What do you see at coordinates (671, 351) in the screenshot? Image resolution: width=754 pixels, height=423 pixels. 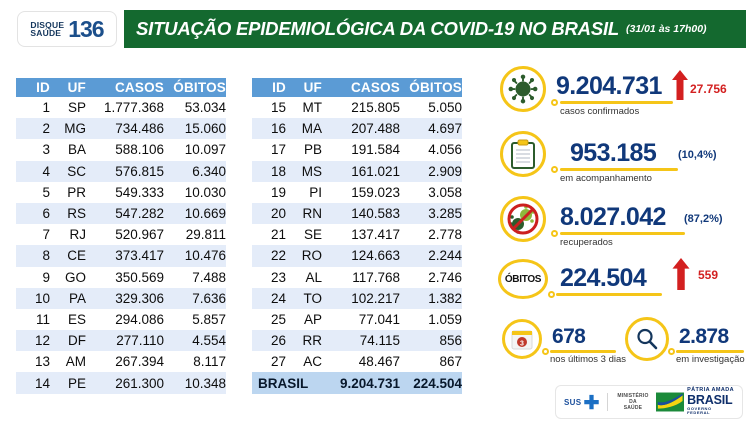 I see `under-investigation-underline-dot` at bounding box center [671, 351].